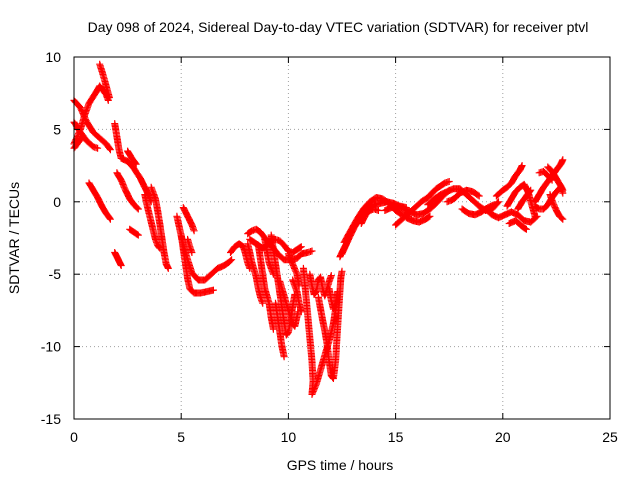 The image size is (640, 480). I want to click on y-tick-label: 0, so click(57, 202).